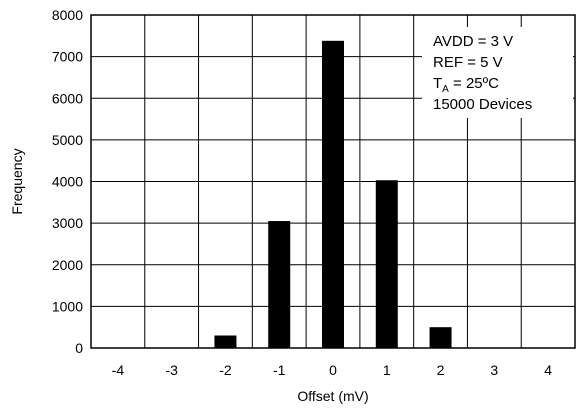 The height and width of the screenshot is (408, 577). What do you see at coordinates (473, 41) in the screenshot?
I see `annotation-line: AVDD = 3 V` at bounding box center [473, 41].